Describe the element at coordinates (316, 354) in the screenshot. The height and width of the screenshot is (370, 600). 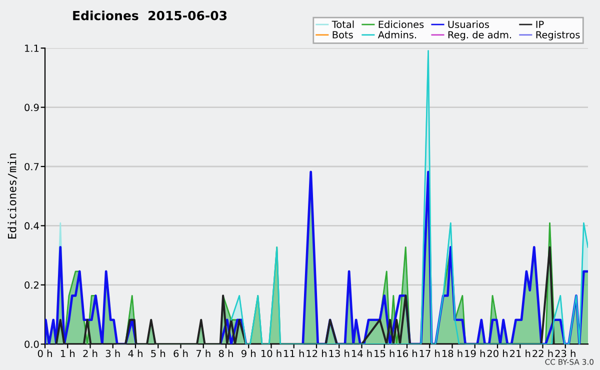
I see `x-tick-label: 12 h` at that location.